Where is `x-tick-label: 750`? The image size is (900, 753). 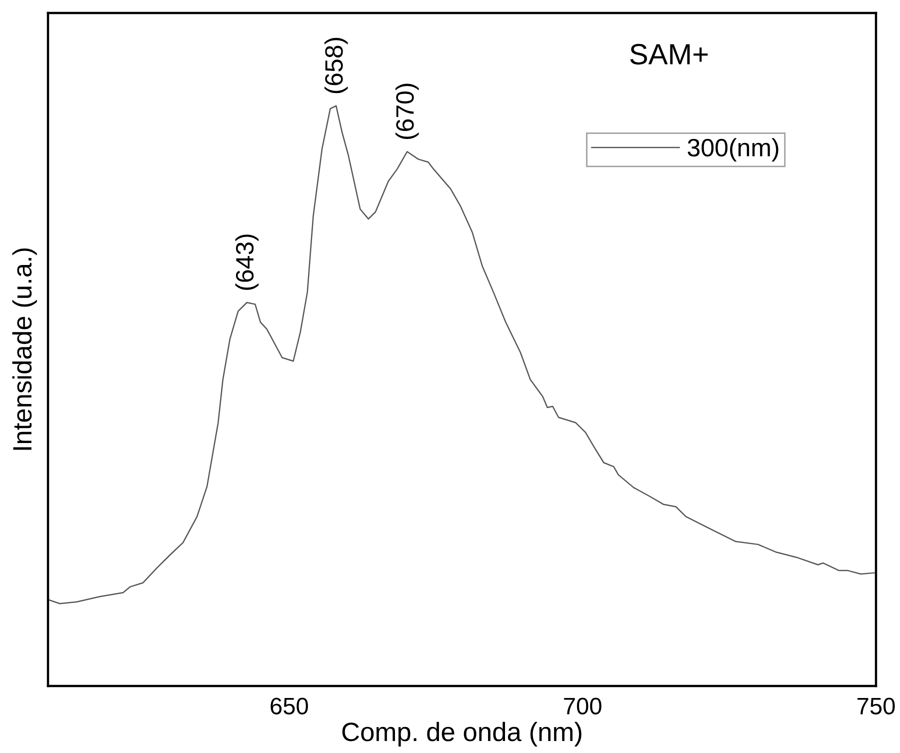
x-tick-label: 750 is located at coordinates (876, 706).